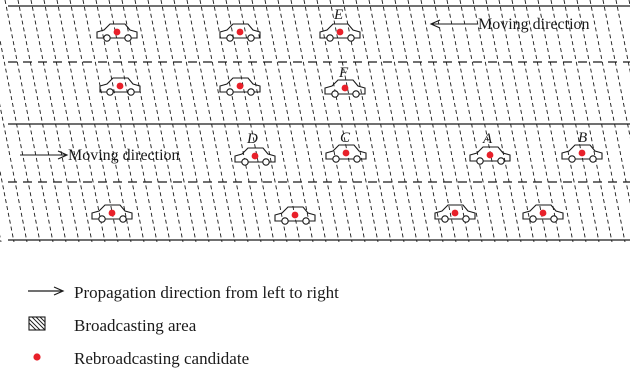 This screenshot has height=377, width=630. I want to click on car-c: C, so click(346, 146).